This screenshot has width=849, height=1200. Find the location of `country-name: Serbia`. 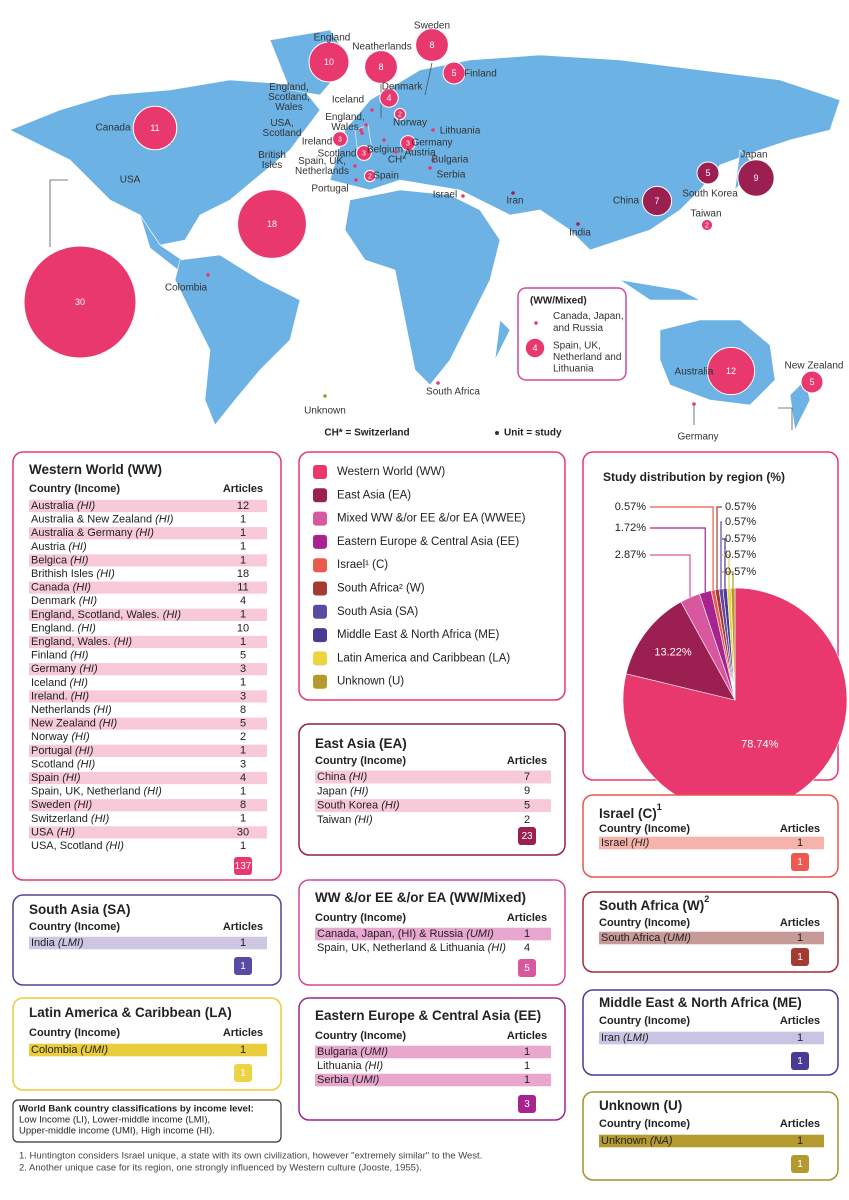

country-name: Serbia is located at coordinates (333, 1080).